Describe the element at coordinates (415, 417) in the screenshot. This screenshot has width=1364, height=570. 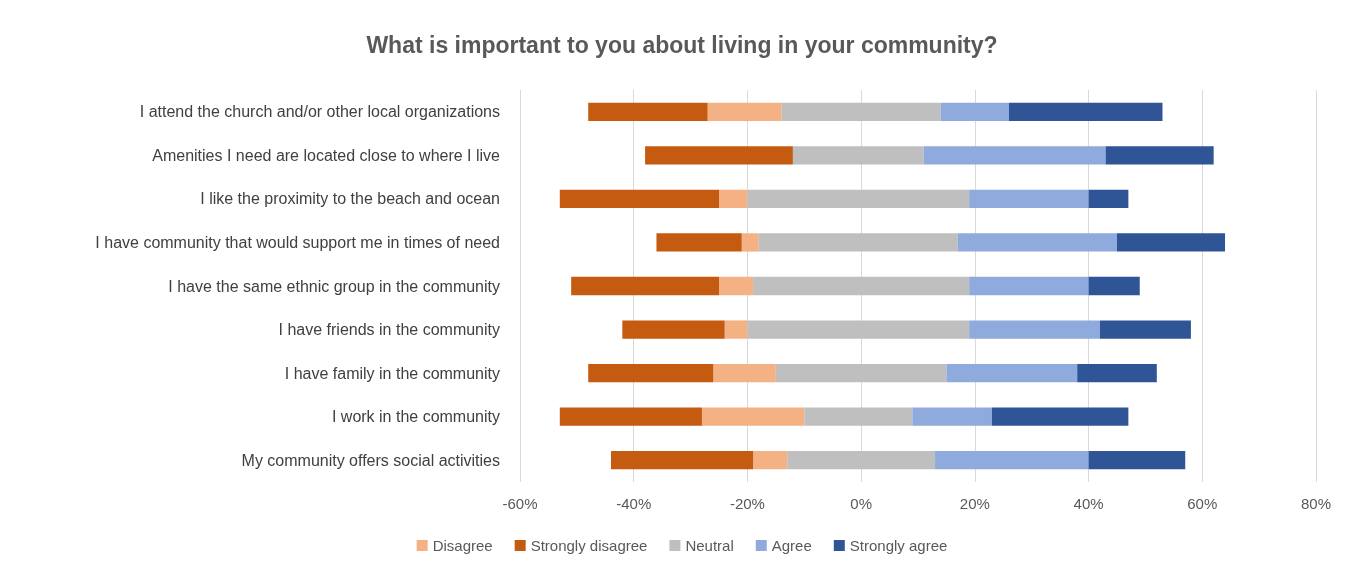
I see `y-tick-label: I work in the community` at that location.